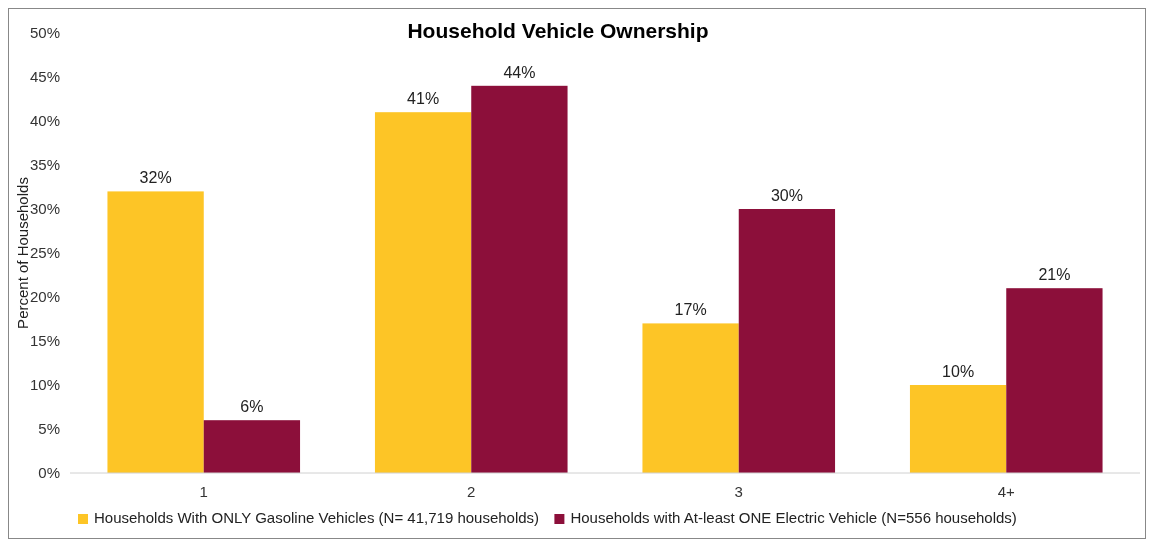  Describe the element at coordinates (44, 32) in the screenshot. I see `y-tick-label: 50%` at that location.